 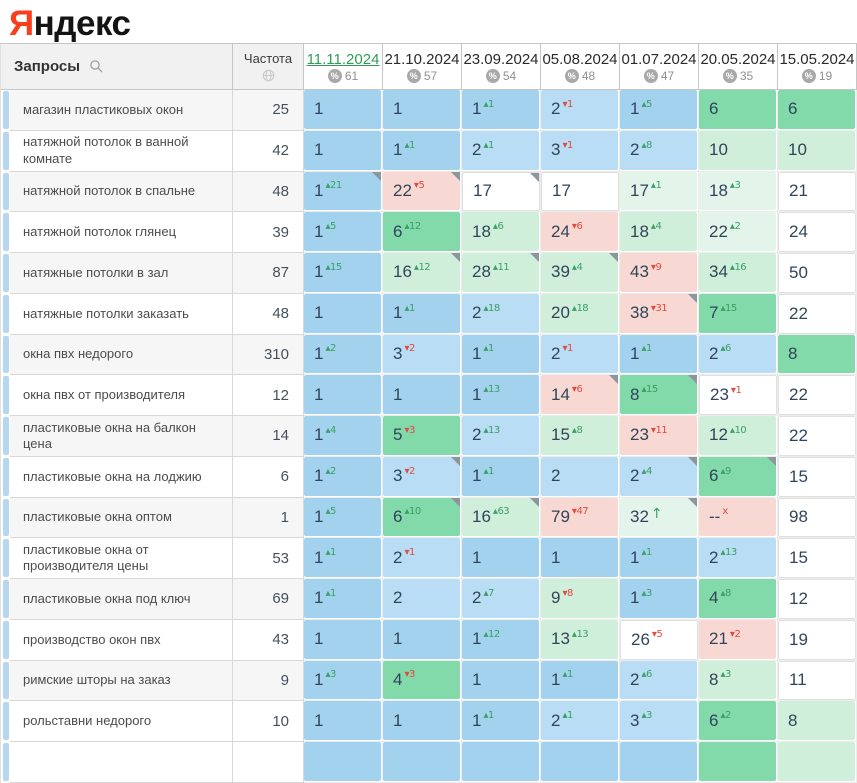 What do you see at coordinates (825, 75) in the screenshot?
I see `coverage-percent-value: 19` at bounding box center [825, 75].